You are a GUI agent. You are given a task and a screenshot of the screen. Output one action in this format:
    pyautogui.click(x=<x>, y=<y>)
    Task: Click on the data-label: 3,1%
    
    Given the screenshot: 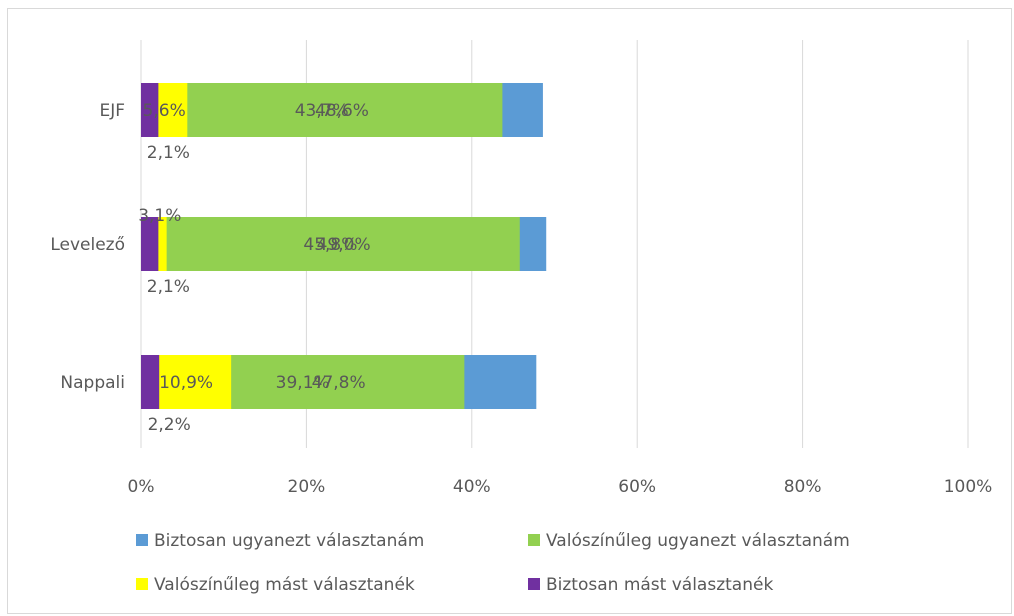 What is the action you would take?
    pyautogui.click(x=159, y=216)
    